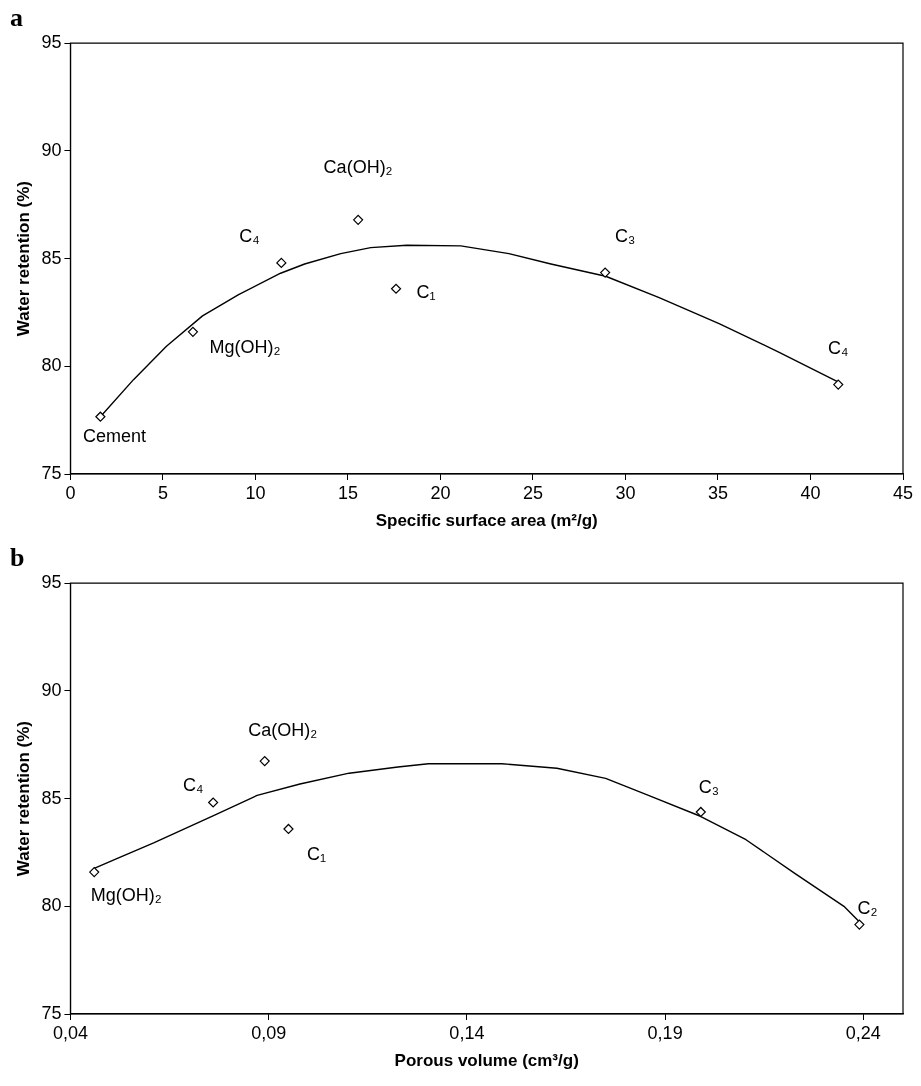  Describe the element at coordinates (903, 492) in the screenshot. I see `x-tick-label: 45` at that location.